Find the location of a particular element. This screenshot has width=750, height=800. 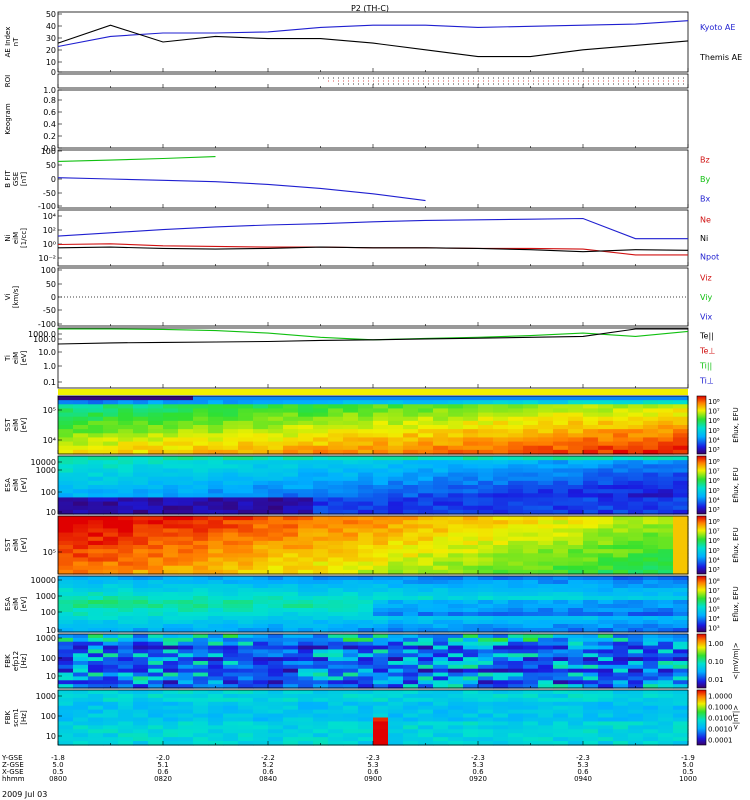

legend-entry: Te⊥ is located at coordinates (707, 351).